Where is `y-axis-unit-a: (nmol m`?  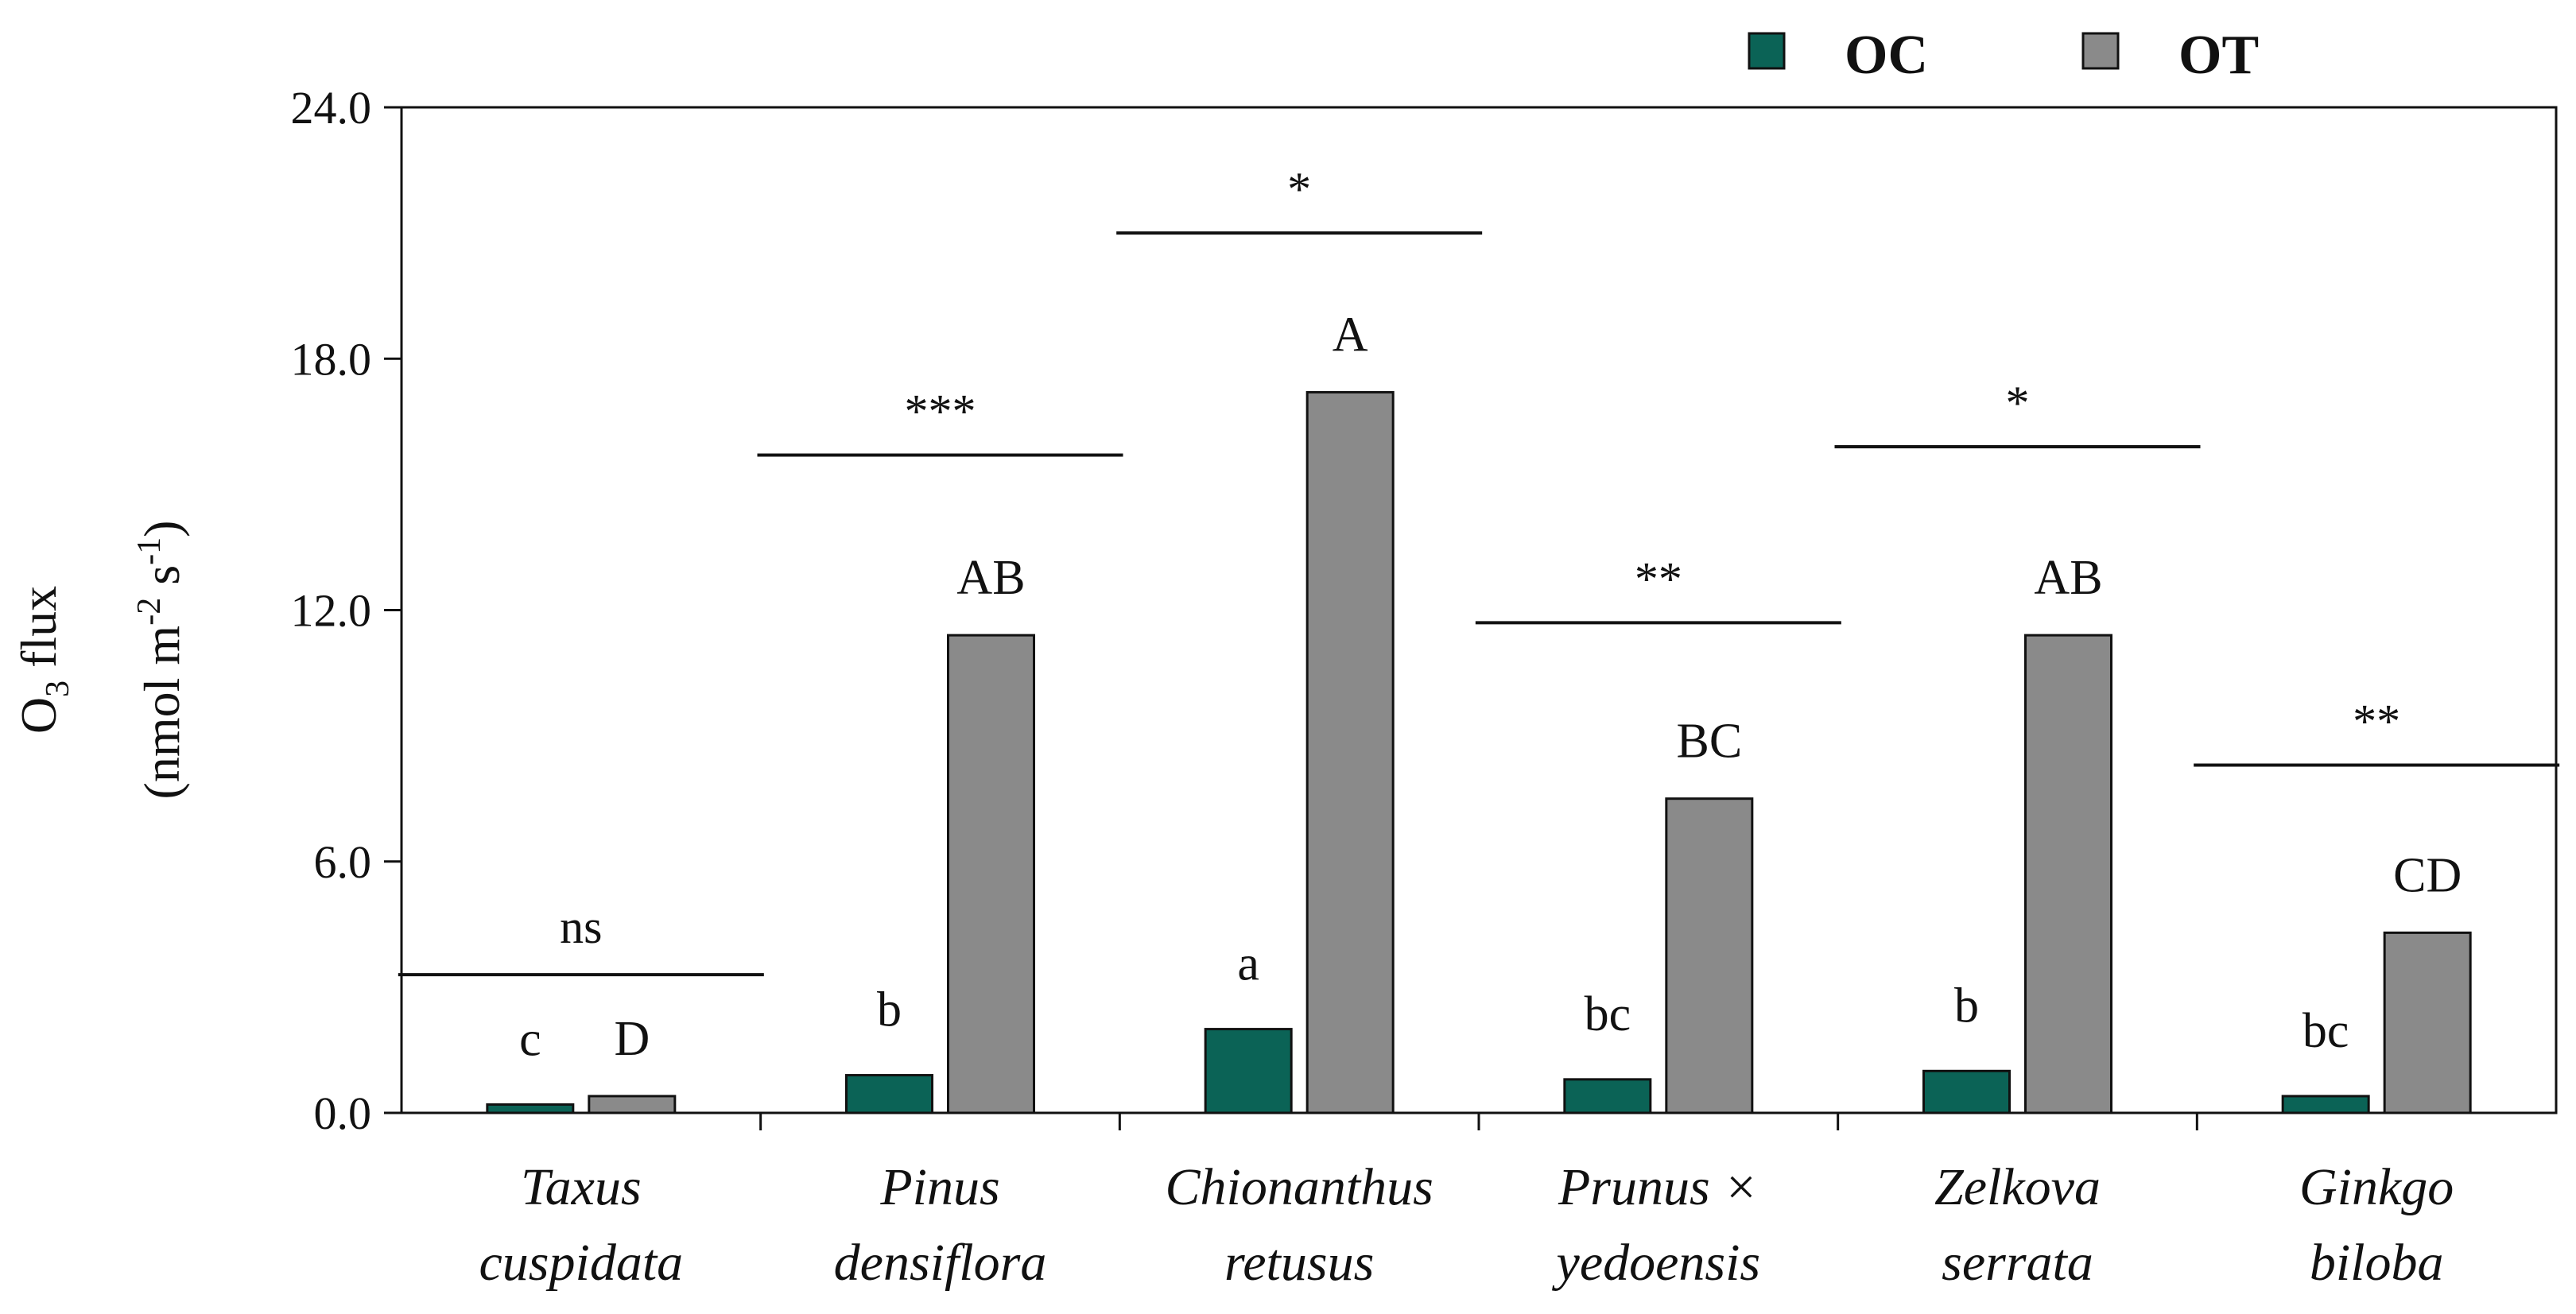 y-axis-unit-a: (nmol m is located at coordinates (162, 713).